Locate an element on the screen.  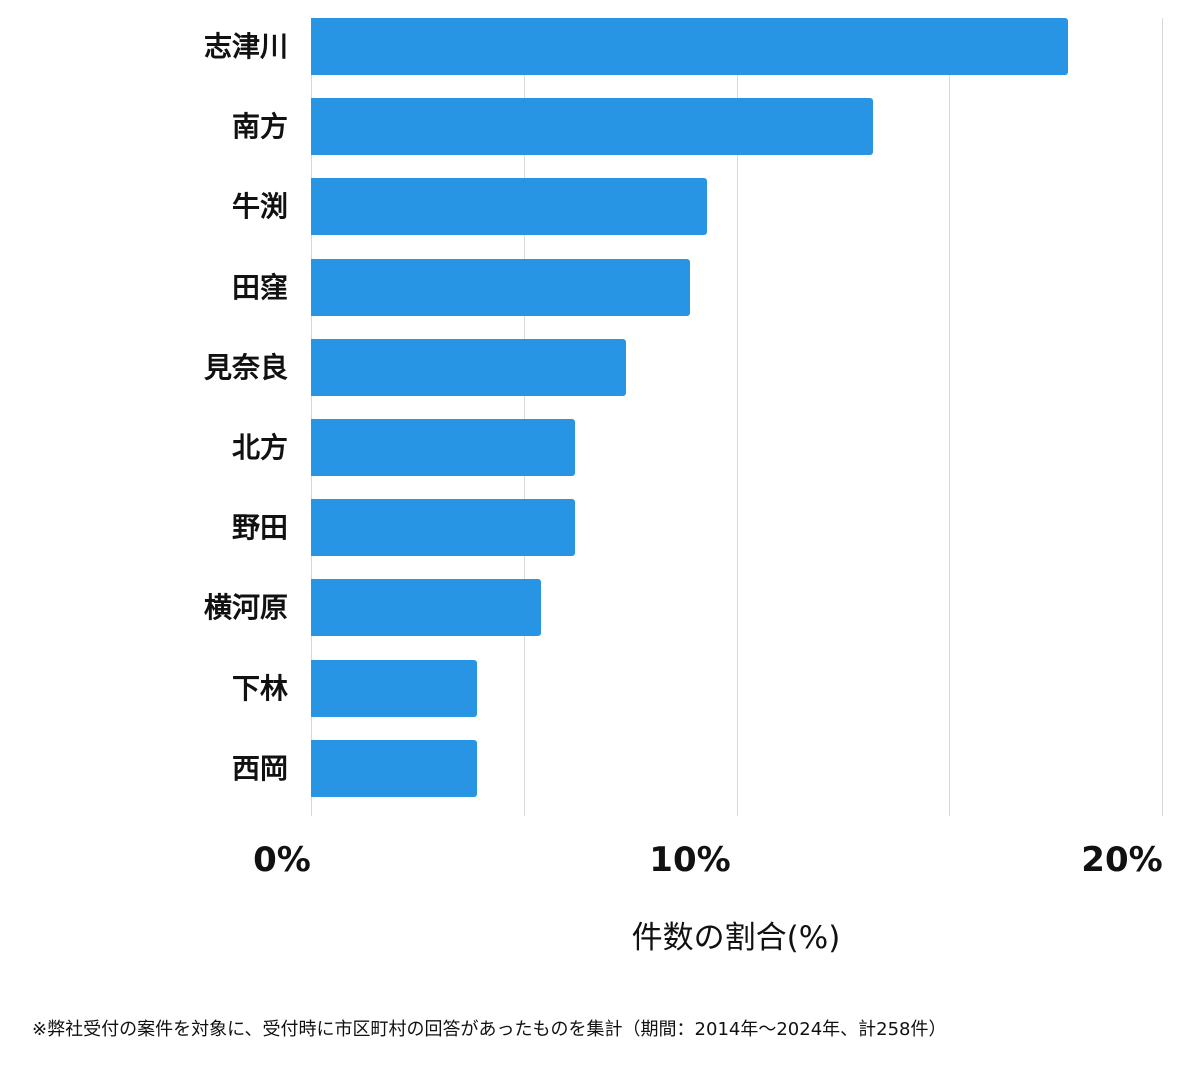
category-label: 見奈良 is located at coordinates (245, 367).